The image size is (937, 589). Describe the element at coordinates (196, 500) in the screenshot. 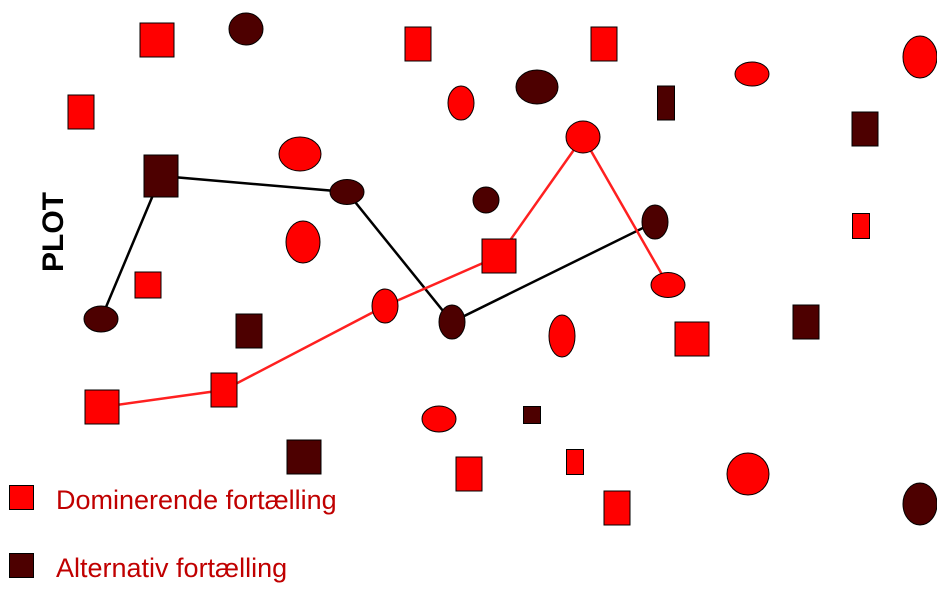

I see `legend-dominant-label: Dominerende fortælling` at that location.